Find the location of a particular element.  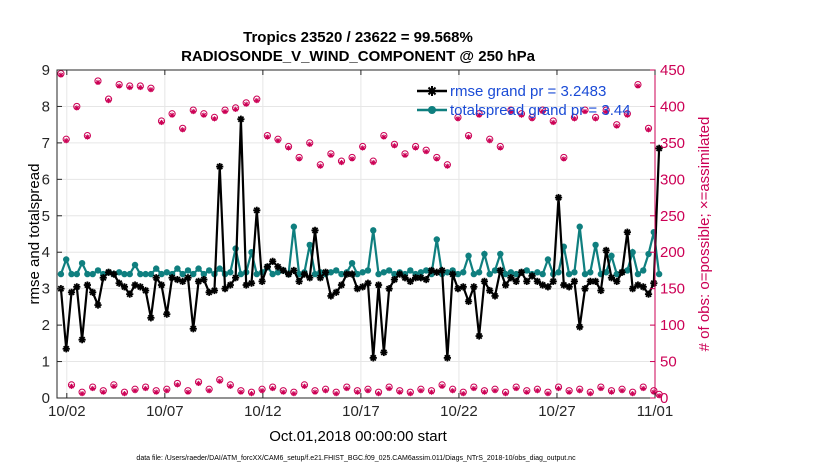

x-tick-label: 10/17 is located at coordinates (361, 411).